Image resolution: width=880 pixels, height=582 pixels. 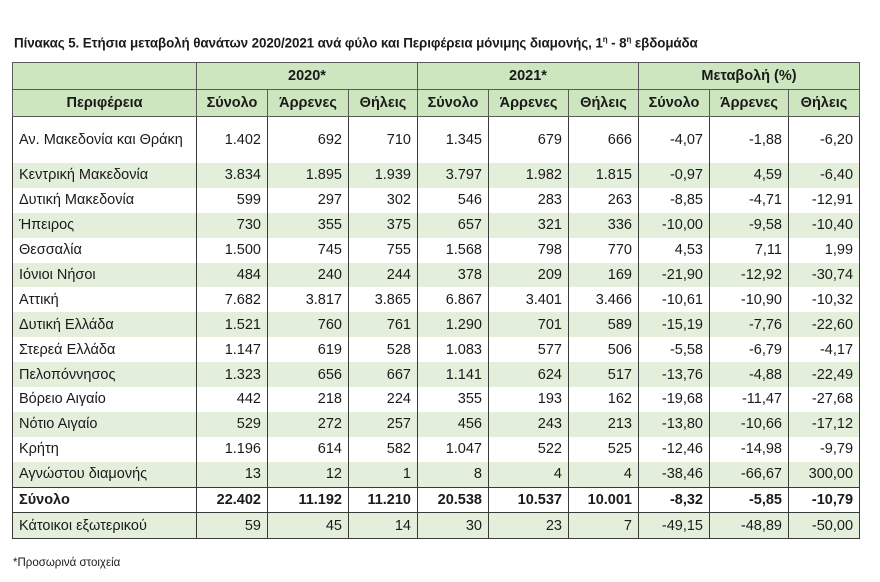 What do you see at coordinates (674, 200) in the screenshot?
I see `value-cell: -8,85` at bounding box center [674, 200].